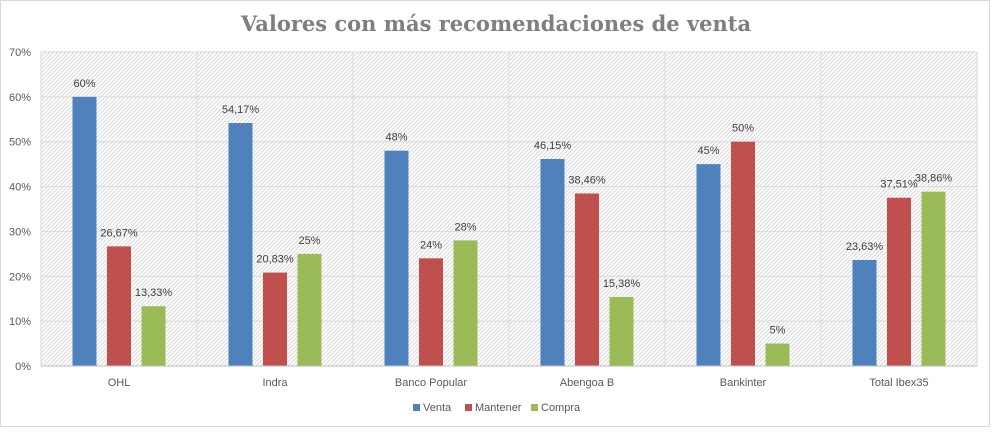  I want to click on y-tick-label: 10%, so click(20, 322).